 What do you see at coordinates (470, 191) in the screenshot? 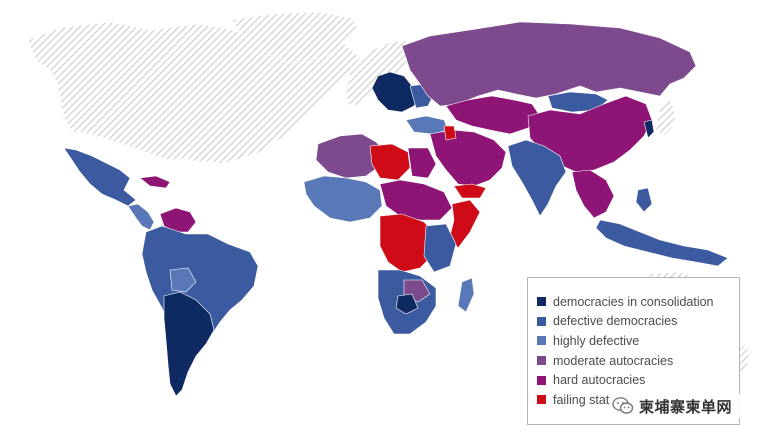
I see `region-yemen` at bounding box center [470, 191].